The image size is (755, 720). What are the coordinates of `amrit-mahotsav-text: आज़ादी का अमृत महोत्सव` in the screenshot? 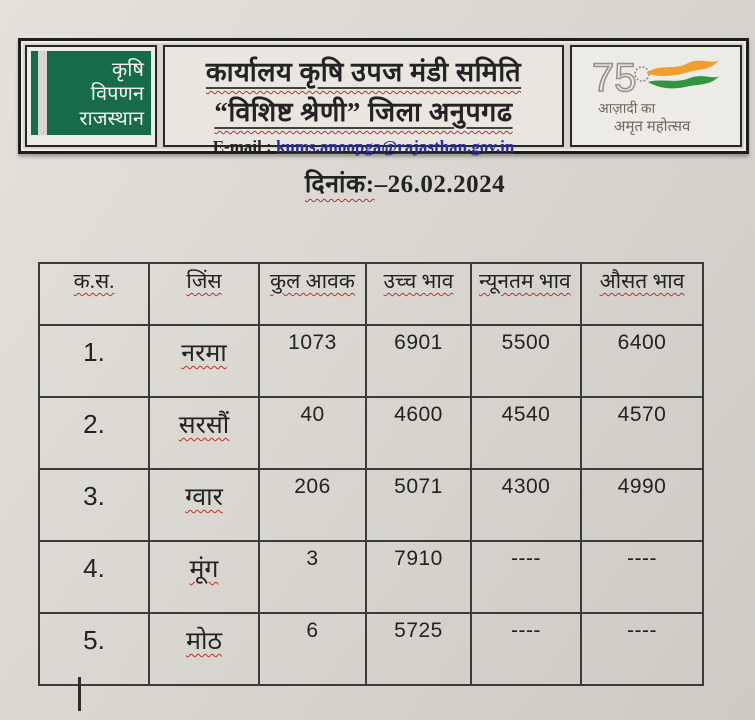 It's located at (644, 119).